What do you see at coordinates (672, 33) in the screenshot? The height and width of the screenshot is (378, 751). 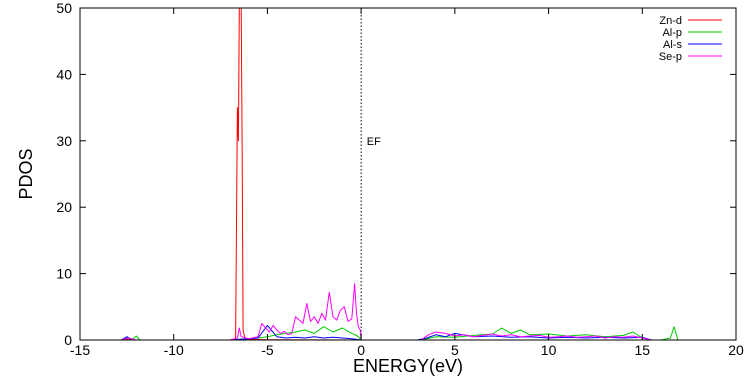 I see `legend-label: Al-p` at bounding box center [672, 33].